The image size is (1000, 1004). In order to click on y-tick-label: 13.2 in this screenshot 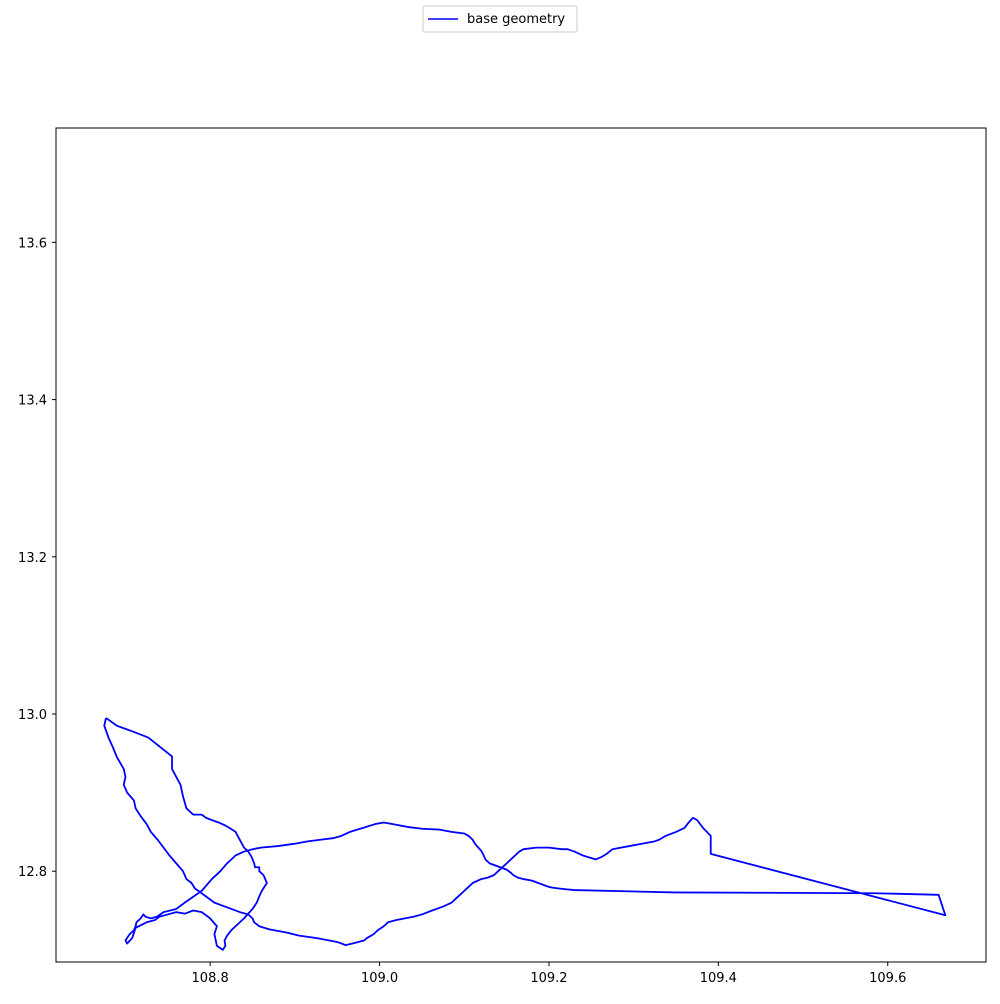, I will do `click(32, 558)`.